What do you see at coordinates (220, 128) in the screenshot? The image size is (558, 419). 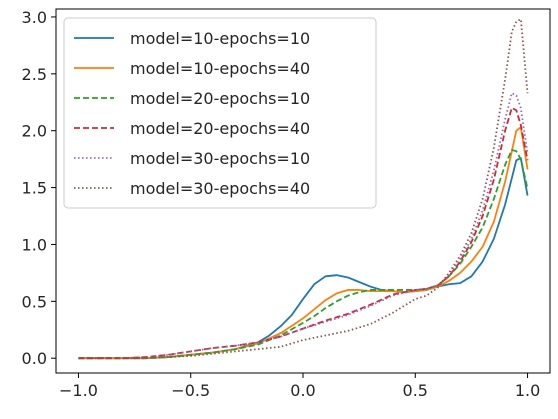 I see `legend-label-4: model=20-epochs=40` at bounding box center [220, 128].